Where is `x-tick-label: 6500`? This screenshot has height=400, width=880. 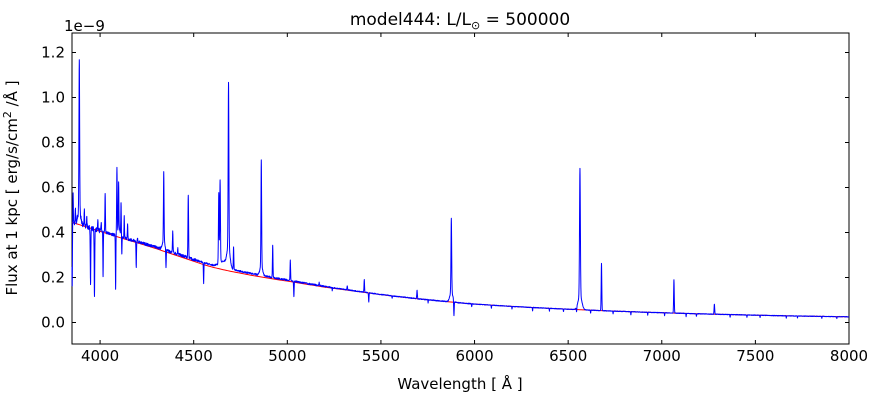
x-tick-label: 6500 is located at coordinates (568, 356).